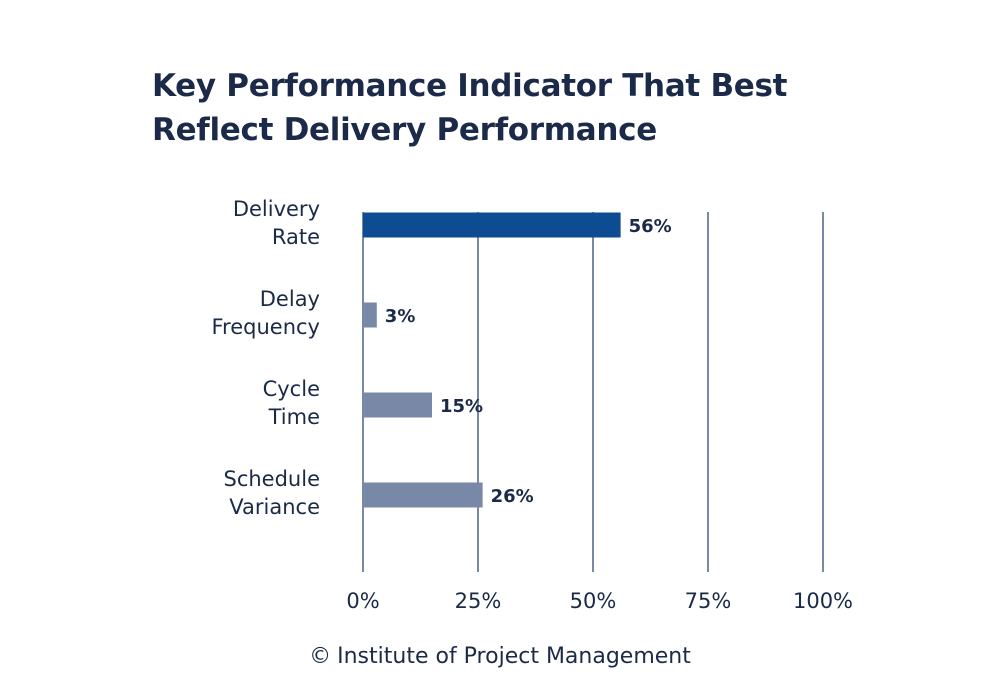  Describe the element at coordinates (320, 656) in the screenshot. I see `copyright-icon: ©` at that location.